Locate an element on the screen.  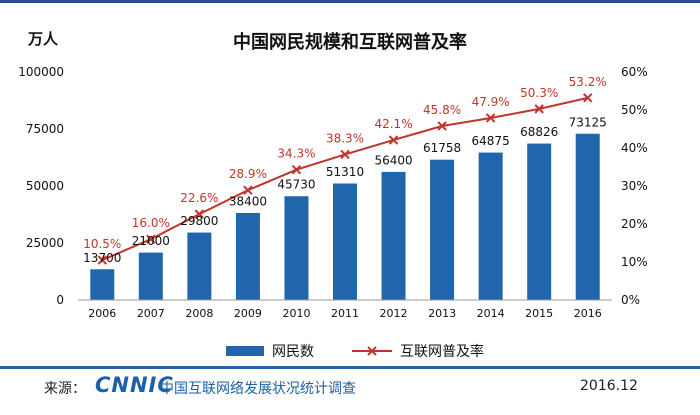
legend-line-label: 互联网普及率 is located at coordinates (442, 351).